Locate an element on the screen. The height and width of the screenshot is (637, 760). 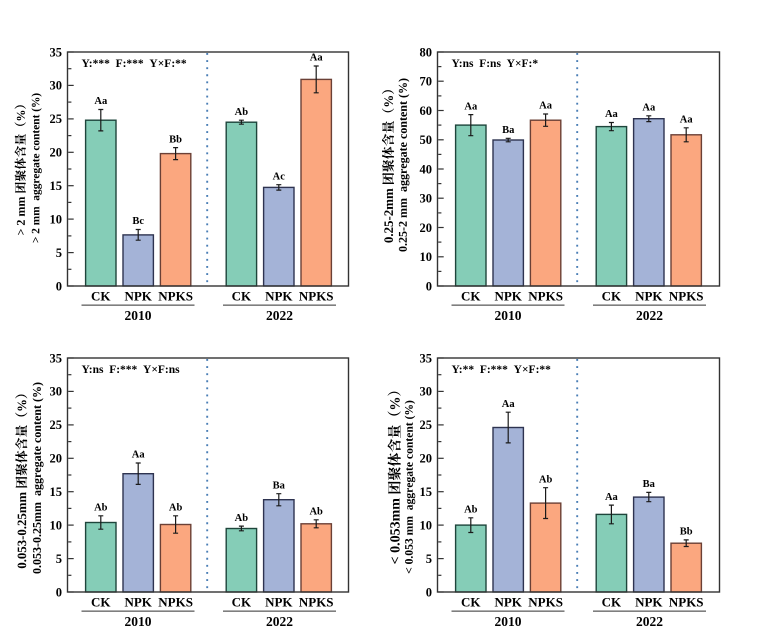
svg-text: Y:** F:*** Y×F:** is located at coordinates (502, 370).